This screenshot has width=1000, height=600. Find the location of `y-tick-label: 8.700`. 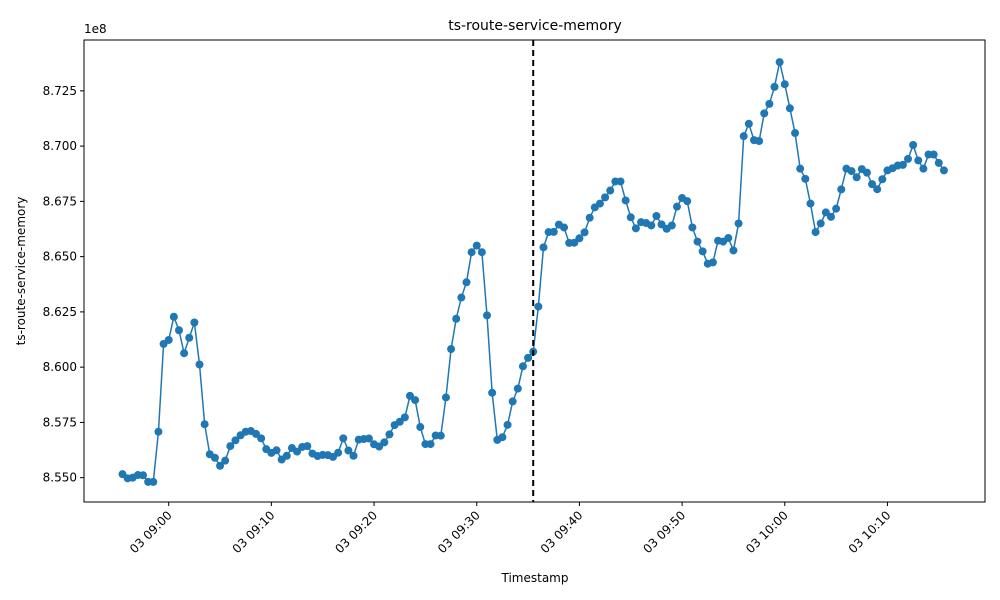

y-tick-label: 8.700 is located at coordinates (60, 146).